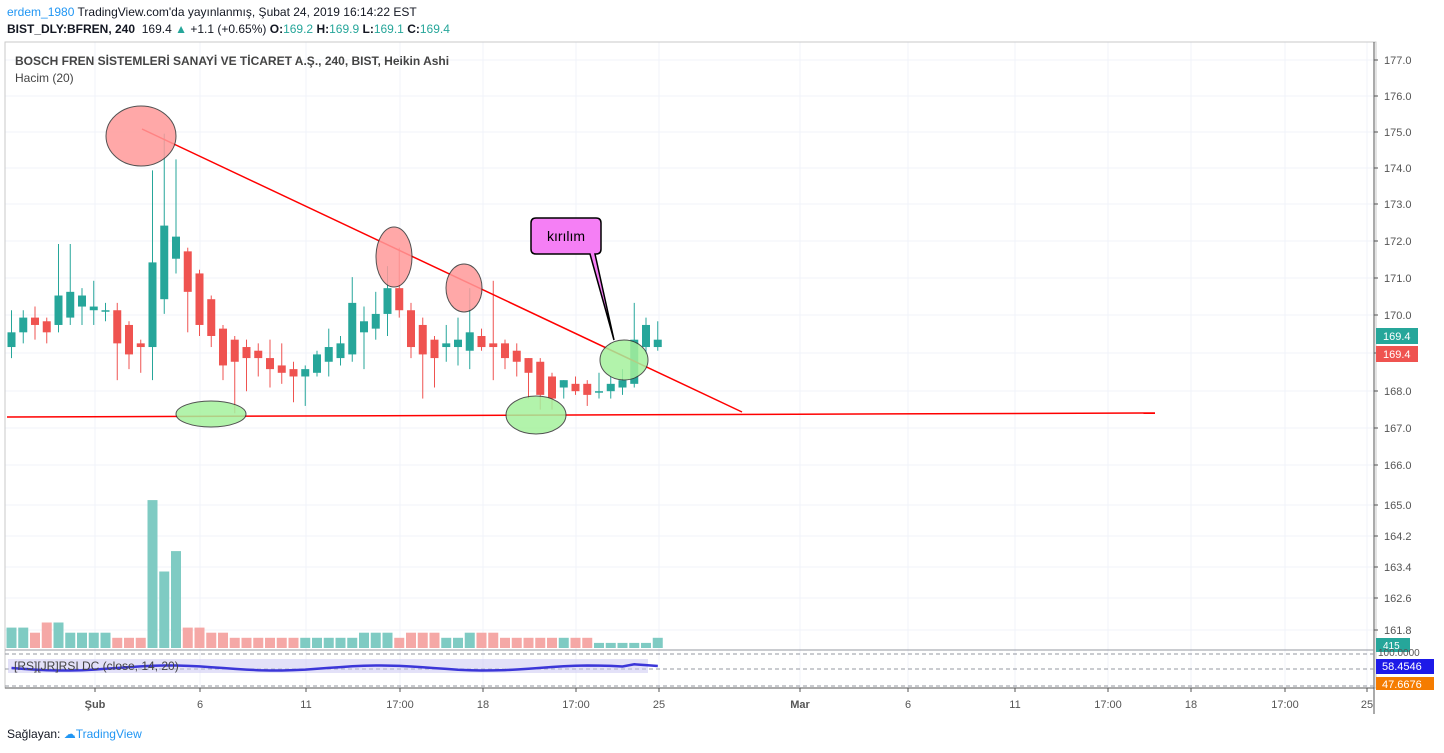  Describe the element at coordinates (1398, 242) in the screenshot. I see `price-tick-label: 172.0` at that location.